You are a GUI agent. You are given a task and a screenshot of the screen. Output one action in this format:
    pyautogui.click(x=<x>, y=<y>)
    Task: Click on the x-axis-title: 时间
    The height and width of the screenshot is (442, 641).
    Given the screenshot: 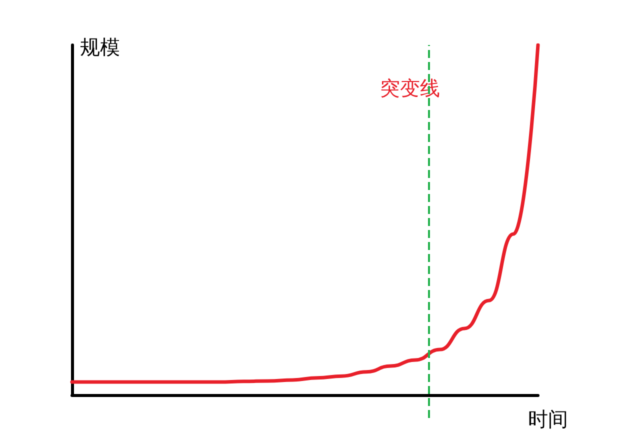 What is the action you would take?
    pyautogui.click(x=548, y=419)
    